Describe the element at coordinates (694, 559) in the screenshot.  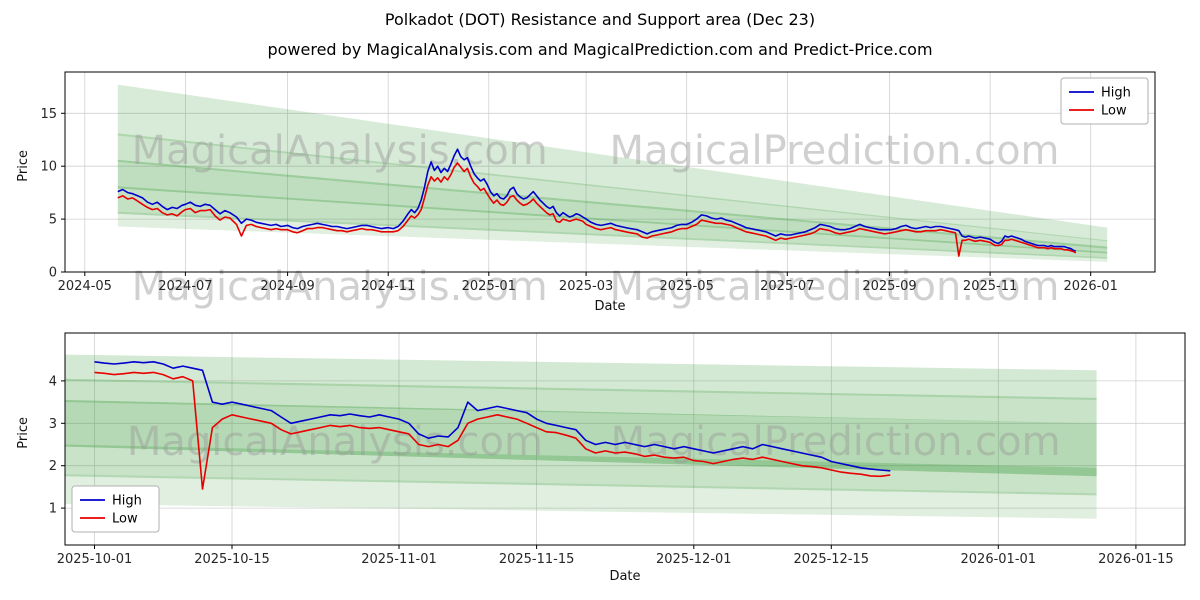
I see `x-tick-label: 2025-12-01` at that location.